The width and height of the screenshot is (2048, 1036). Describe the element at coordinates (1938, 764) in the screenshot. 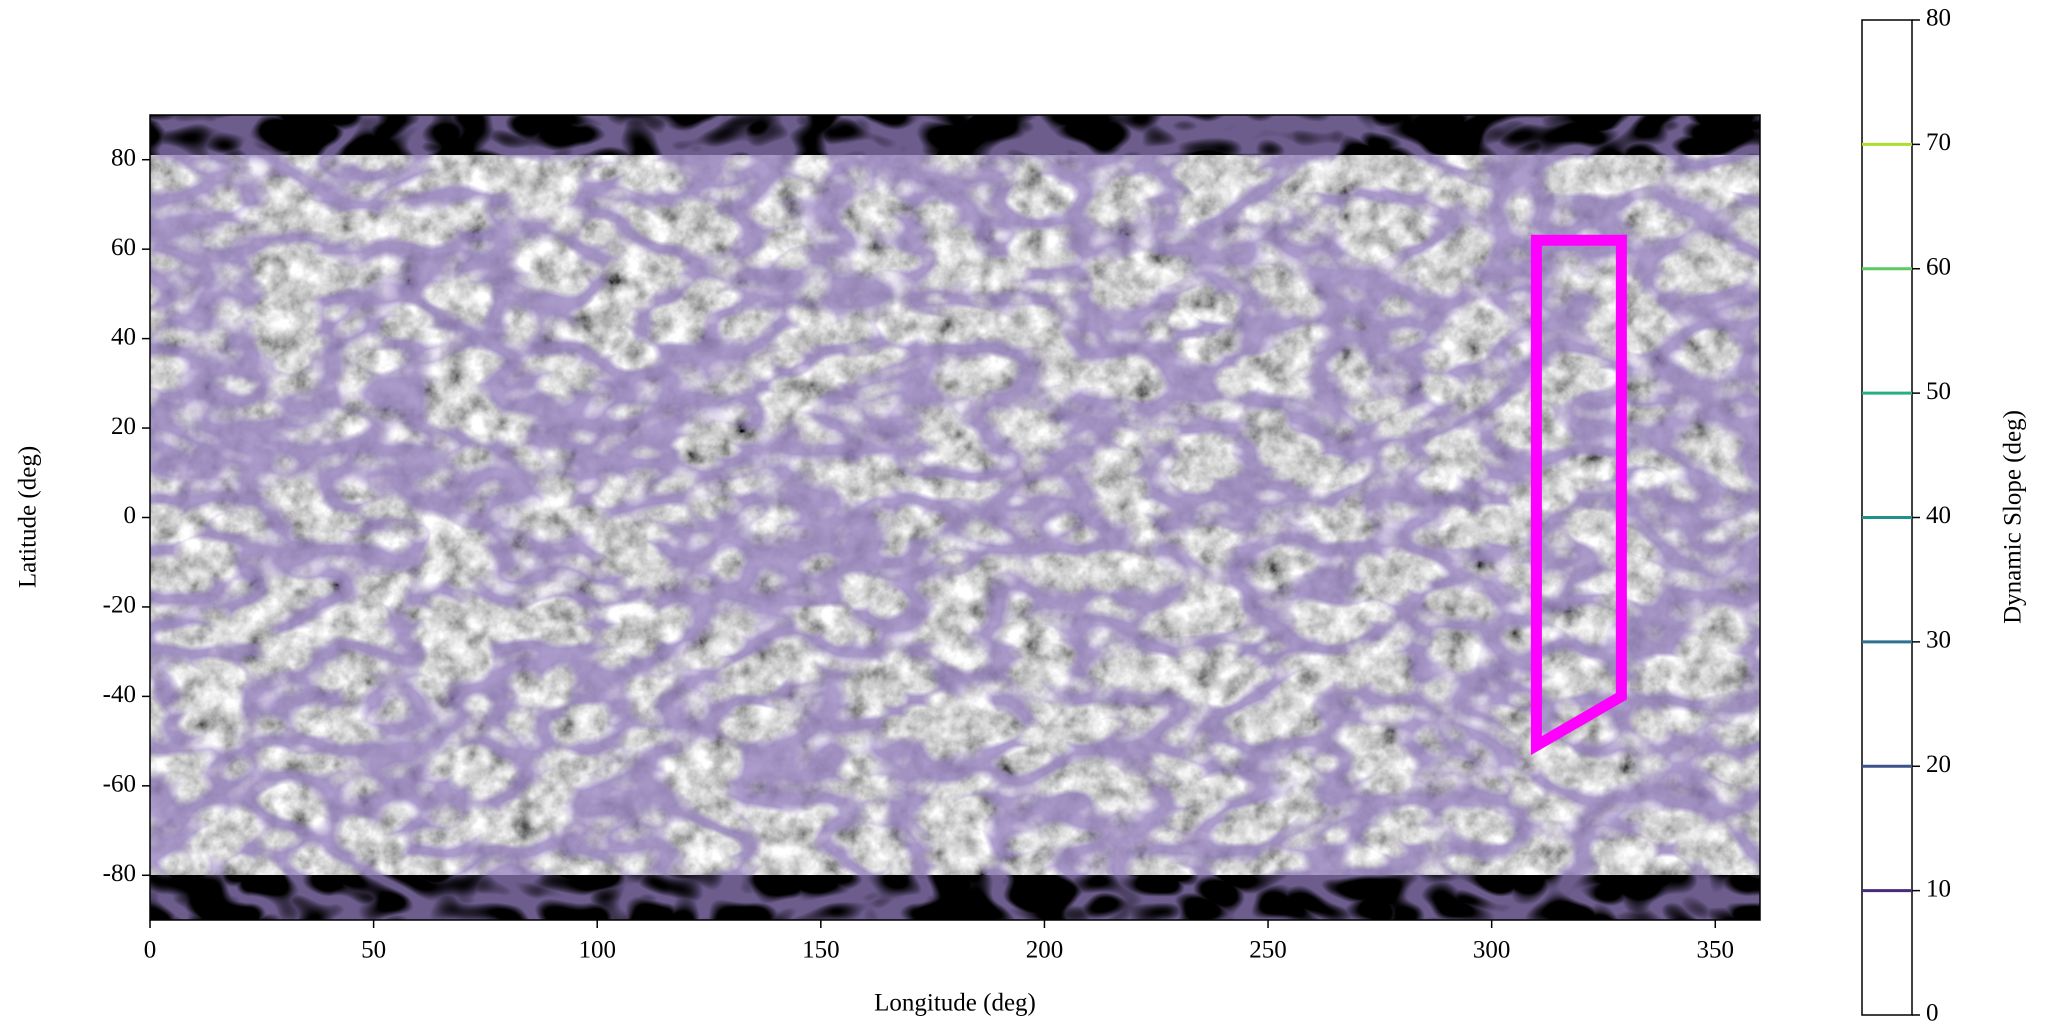

I see `colorbar-tick-label: 20` at that location.